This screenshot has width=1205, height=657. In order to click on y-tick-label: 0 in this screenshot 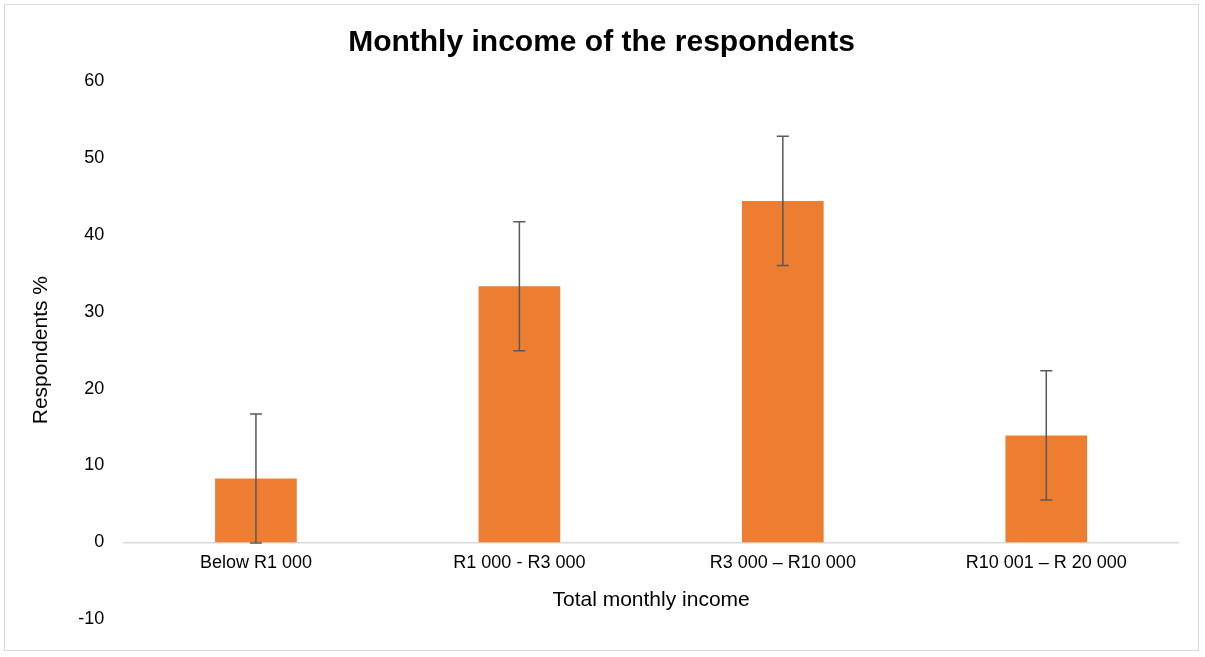, I will do `click(99, 541)`.